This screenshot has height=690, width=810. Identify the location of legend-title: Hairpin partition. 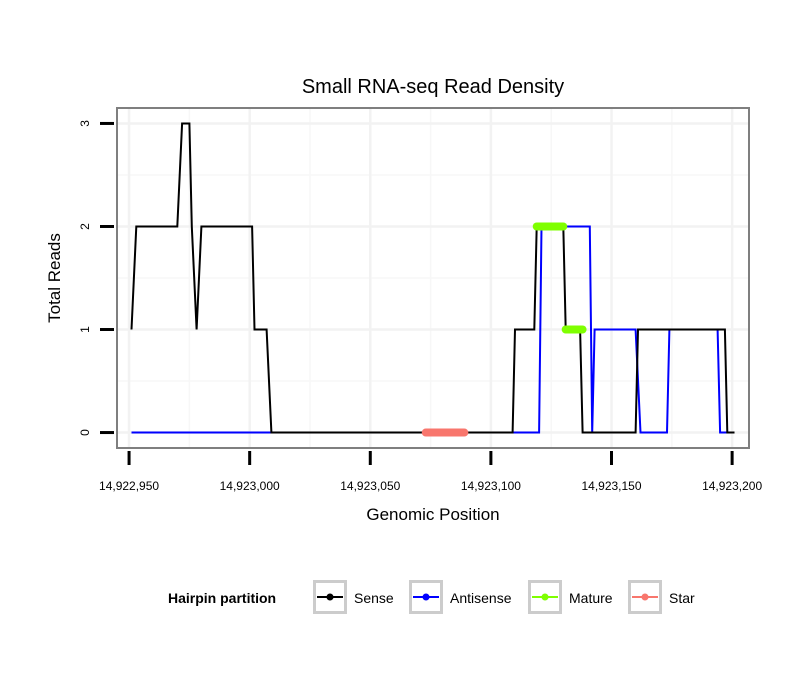
(222, 598).